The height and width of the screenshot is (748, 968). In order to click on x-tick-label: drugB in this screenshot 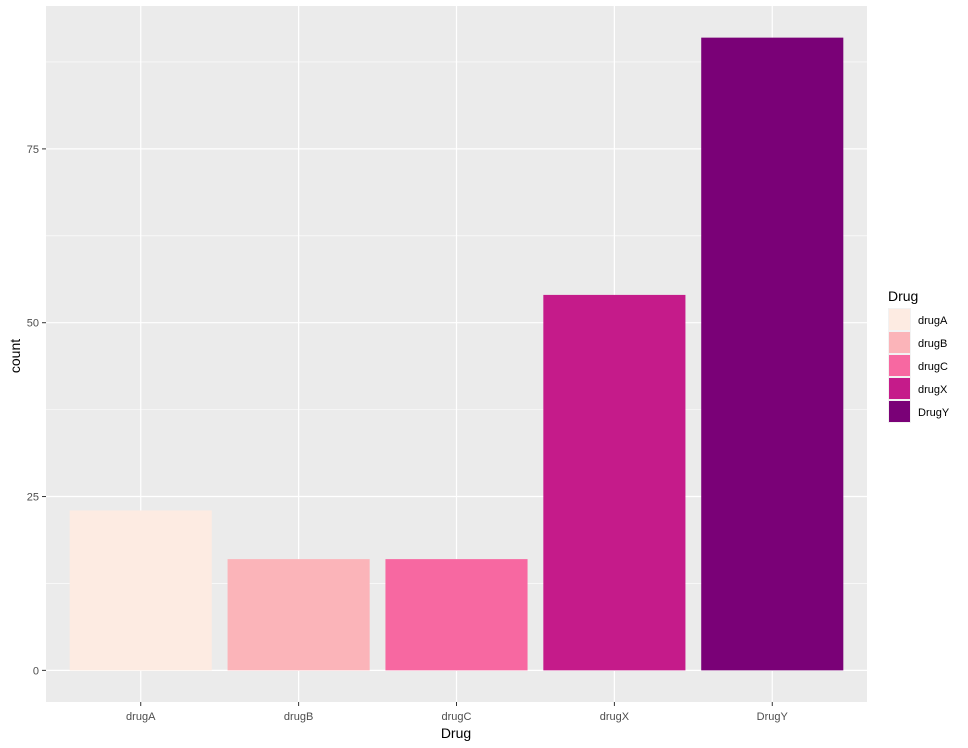, I will do `click(298, 717)`.